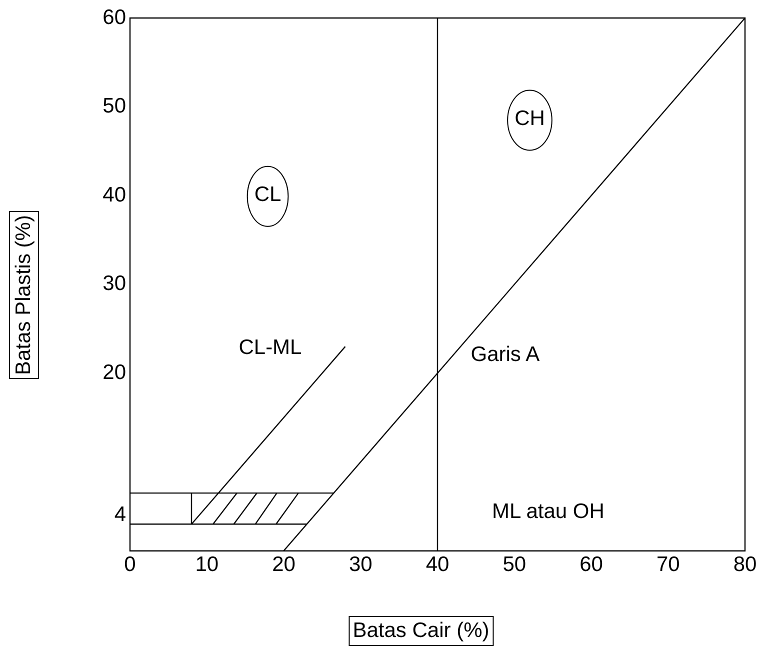 The image size is (767, 659). I want to click on y-tick-label: 30, so click(114, 284).